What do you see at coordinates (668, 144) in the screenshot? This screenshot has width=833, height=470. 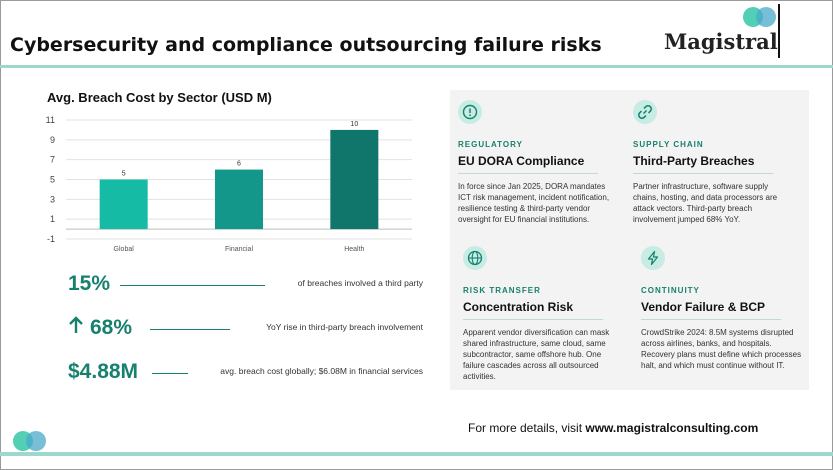 I see `card-category: SUPPLY CHAIN` at bounding box center [668, 144].